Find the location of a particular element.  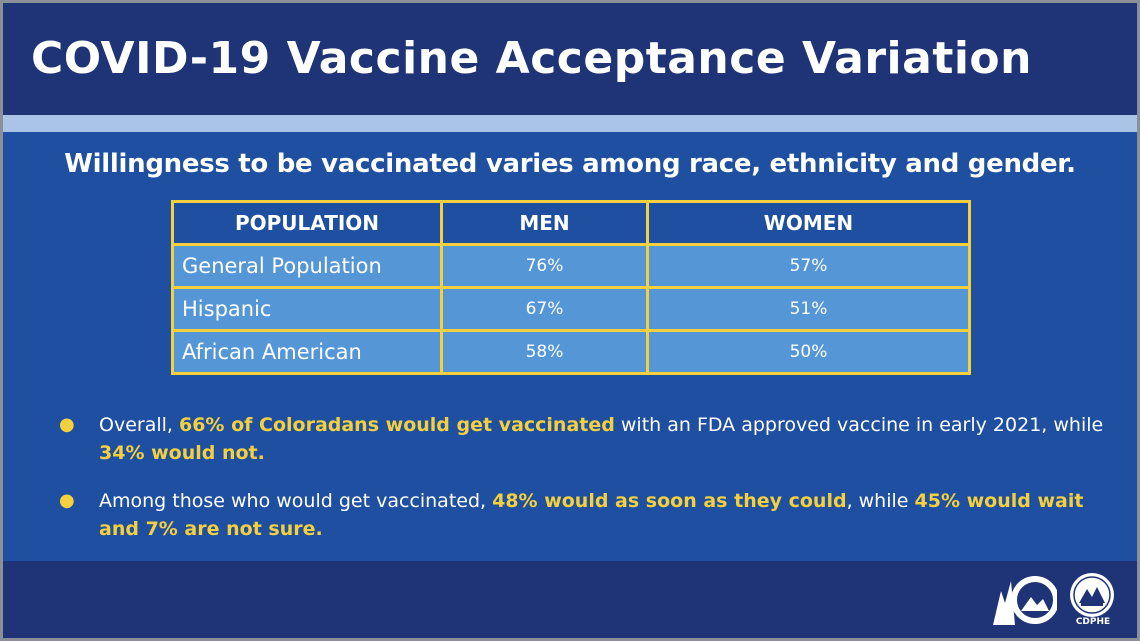

table-row: General Population 76% 57% is located at coordinates (571, 266).